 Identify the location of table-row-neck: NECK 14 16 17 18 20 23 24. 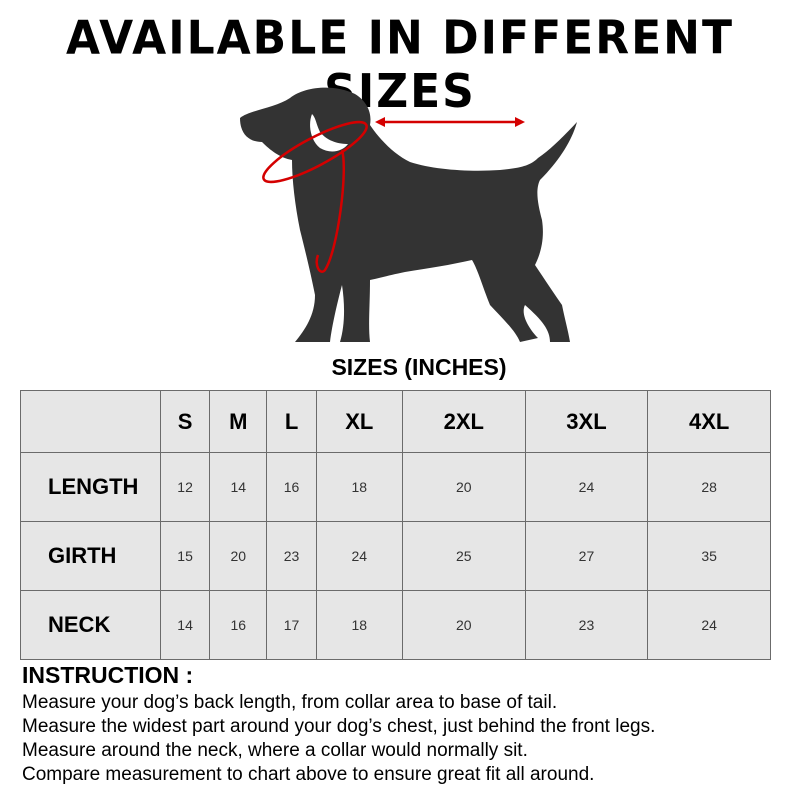
(395, 625).